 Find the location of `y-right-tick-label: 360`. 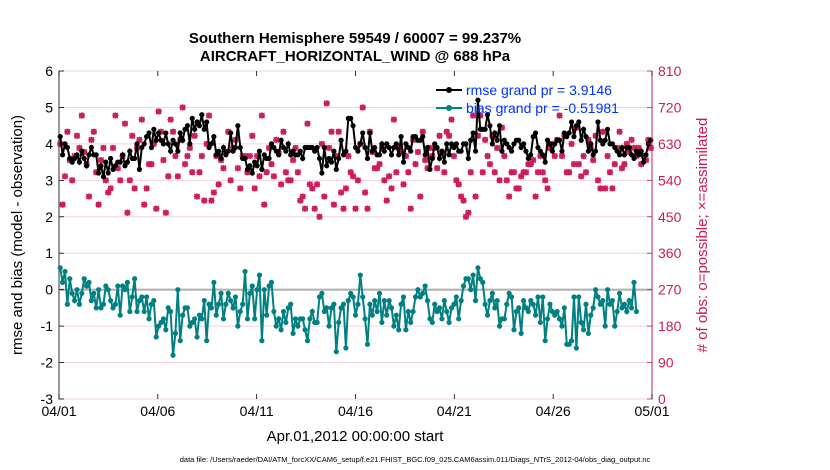

y-right-tick-label: 360 is located at coordinates (670, 253).